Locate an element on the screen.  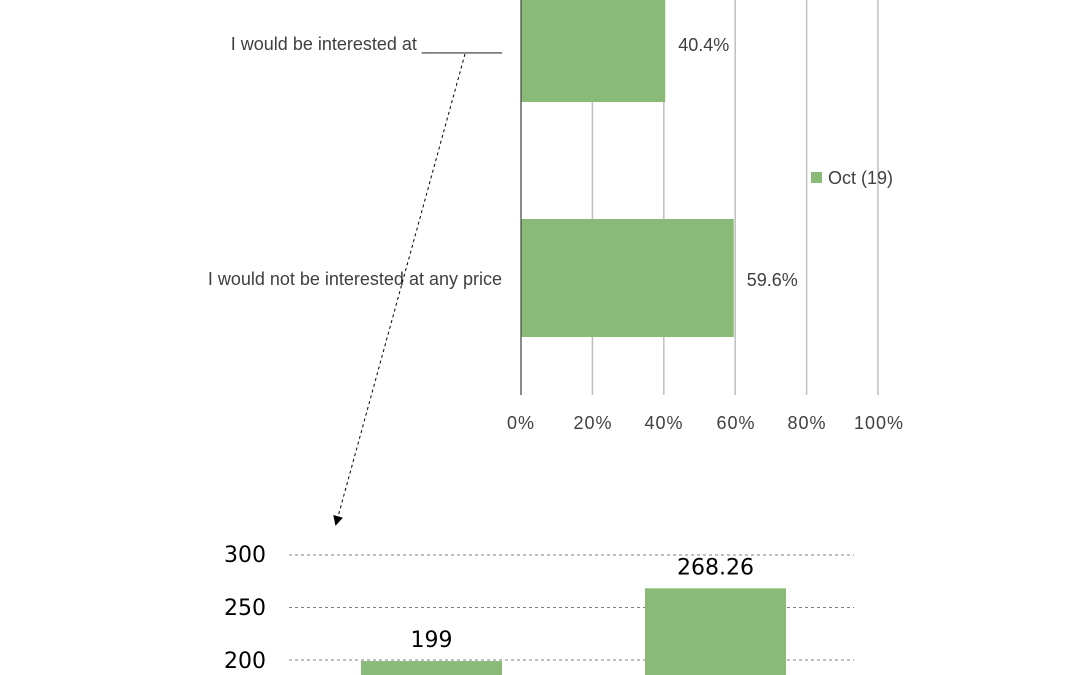
value-label-not-interested: 59.6% is located at coordinates (772, 280).